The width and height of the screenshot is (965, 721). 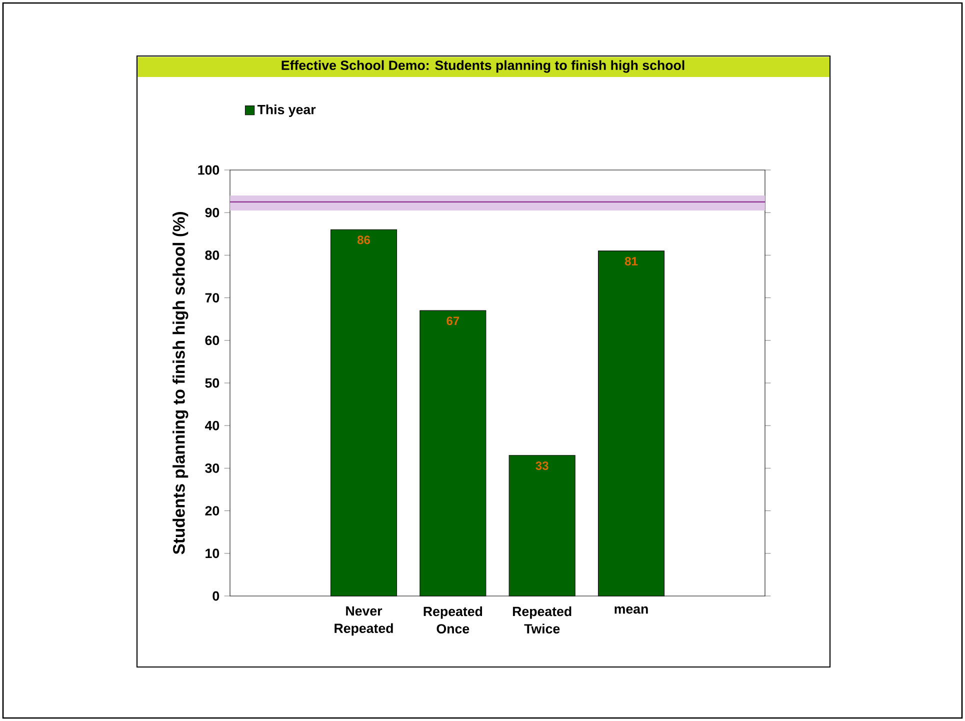 I want to click on y-tick-label: 90, so click(x=212, y=213).